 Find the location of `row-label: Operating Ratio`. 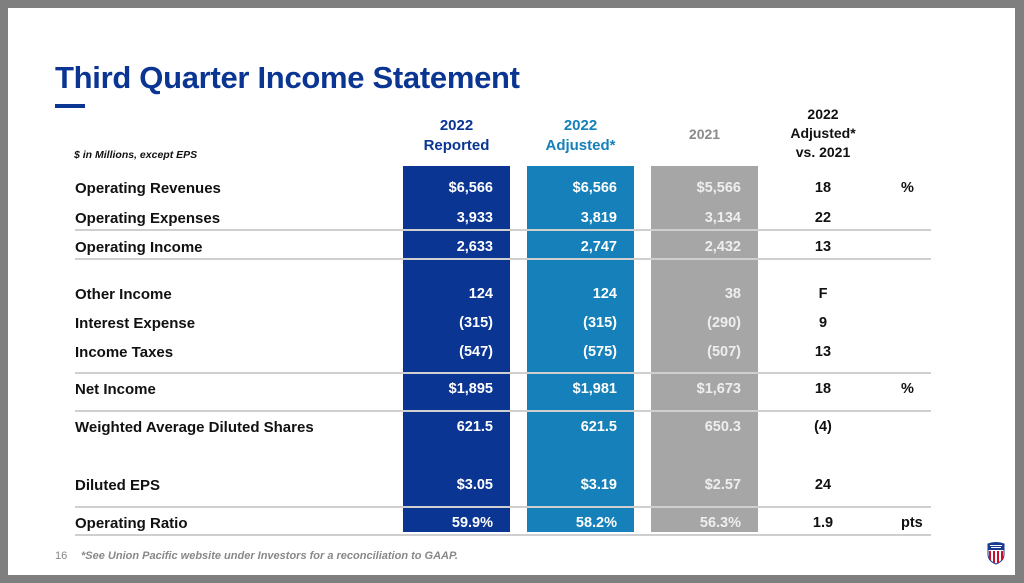

row-label: Operating Ratio is located at coordinates (131, 523).